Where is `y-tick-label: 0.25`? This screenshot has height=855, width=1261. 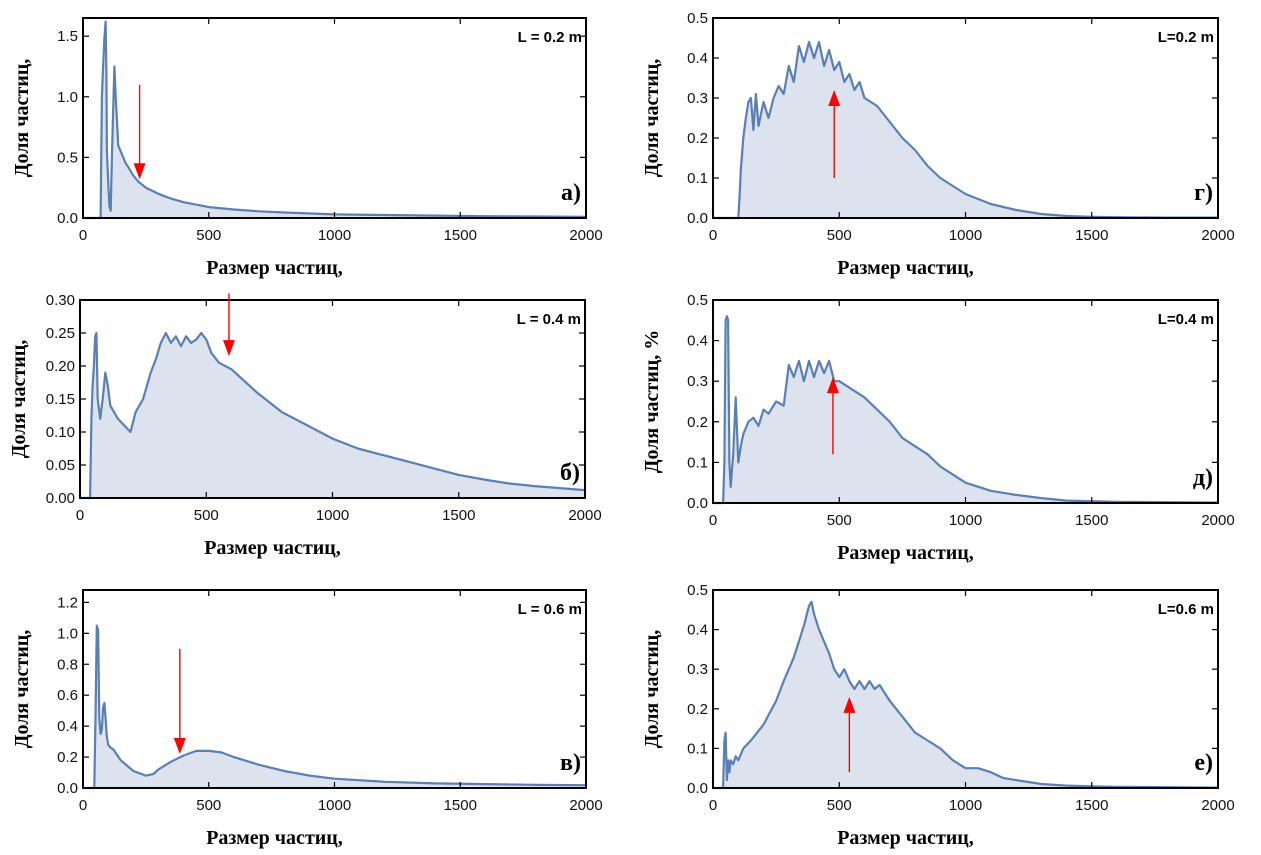 y-tick-label: 0.25 is located at coordinates (60, 333).